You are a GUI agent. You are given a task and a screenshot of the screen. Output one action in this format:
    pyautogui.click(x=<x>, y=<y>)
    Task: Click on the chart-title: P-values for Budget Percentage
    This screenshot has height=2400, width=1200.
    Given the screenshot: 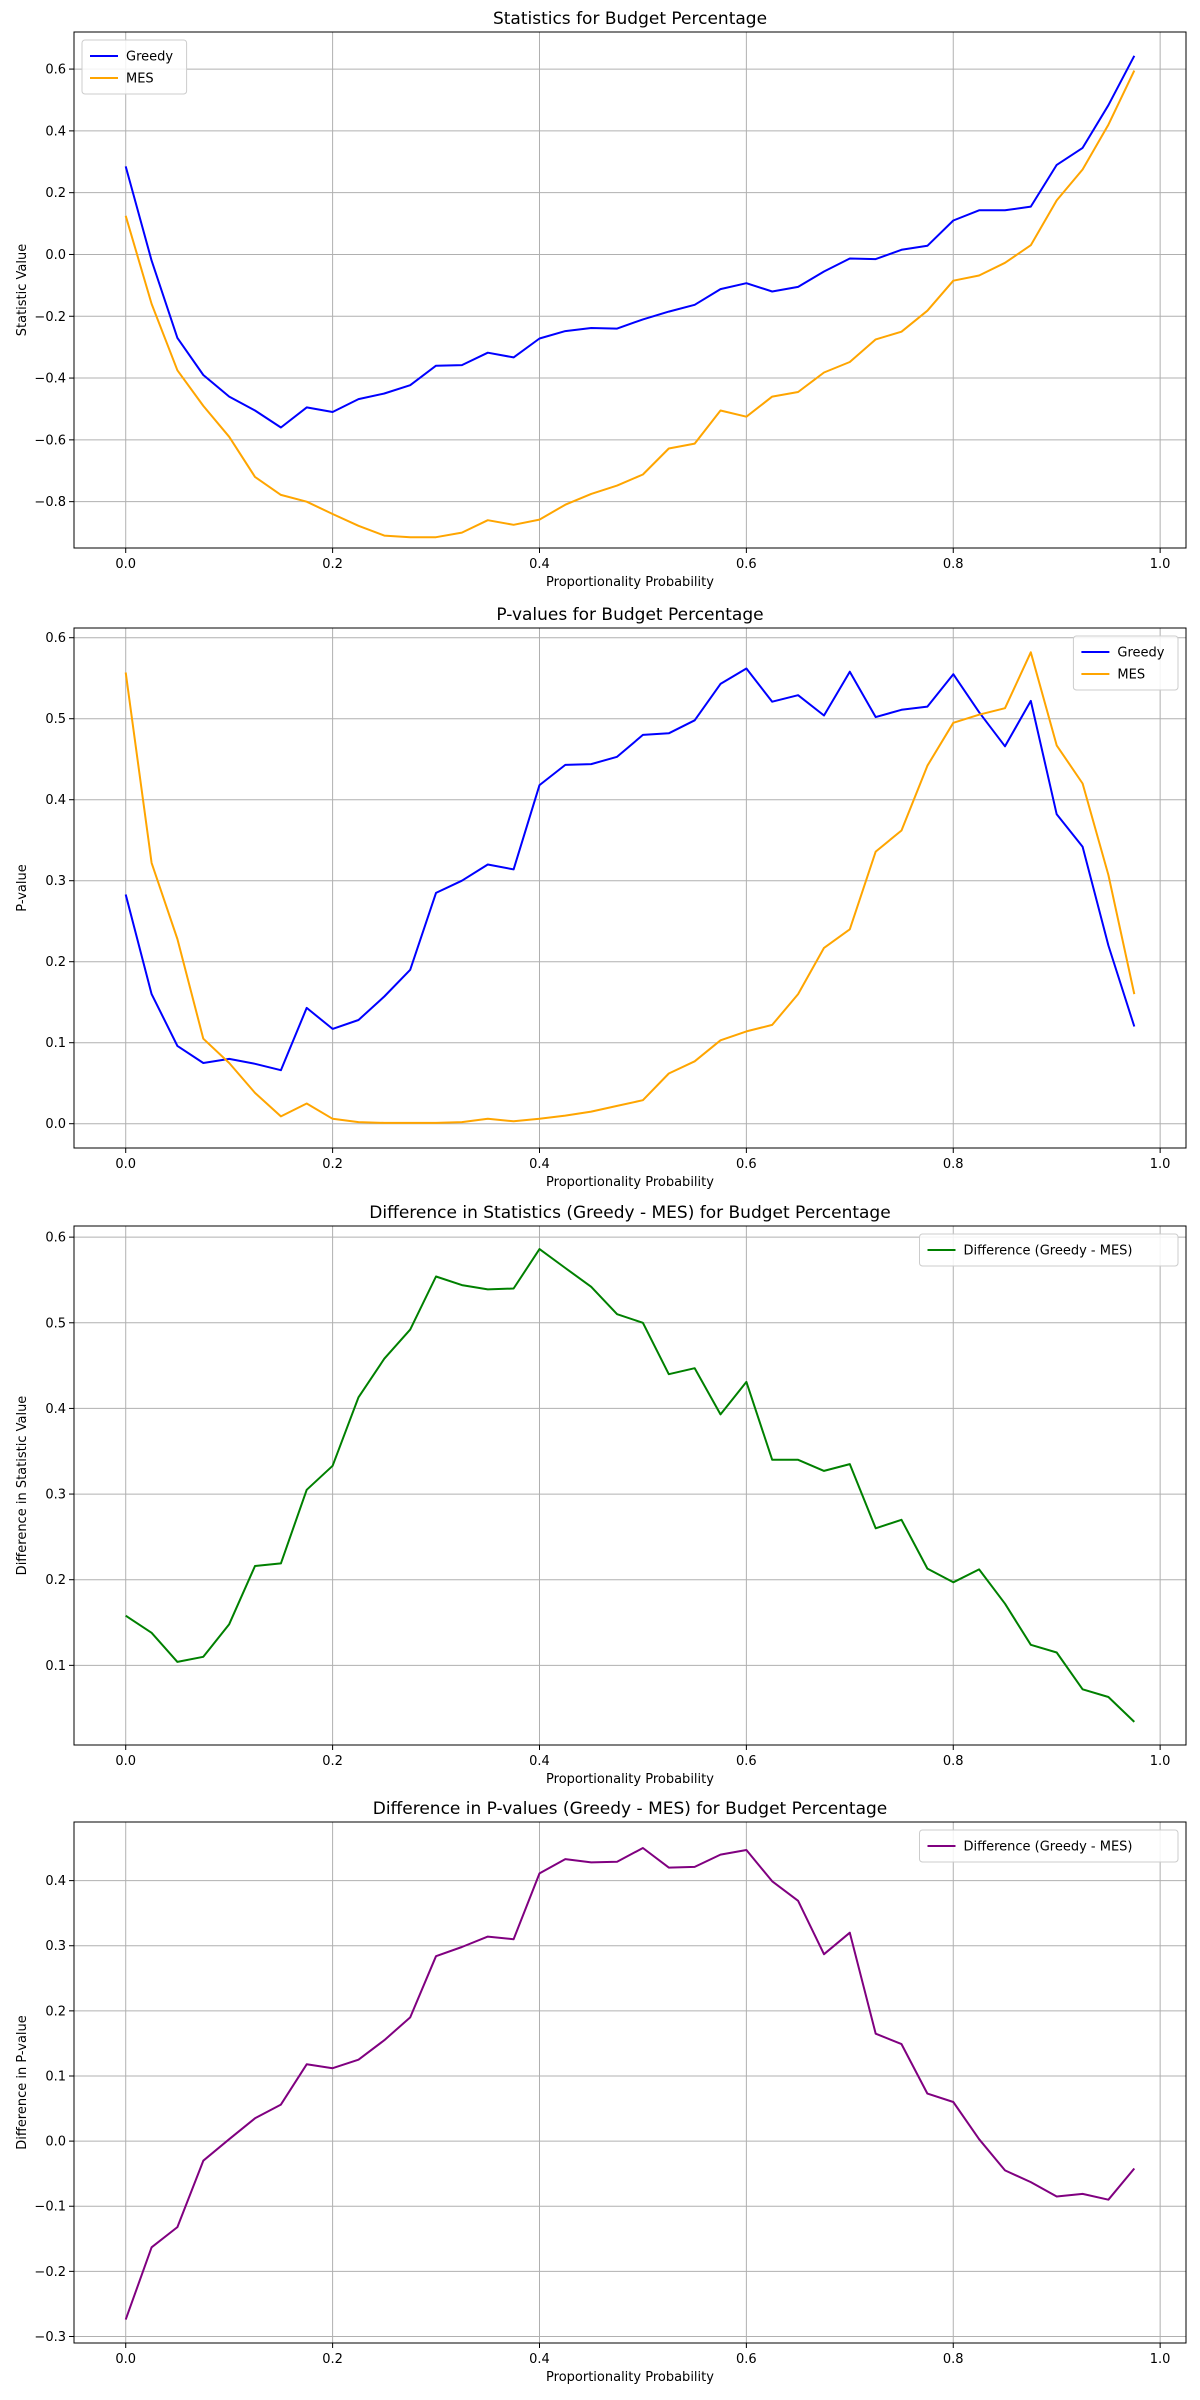 What is the action you would take?
    pyautogui.click(x=629, y=615)
    